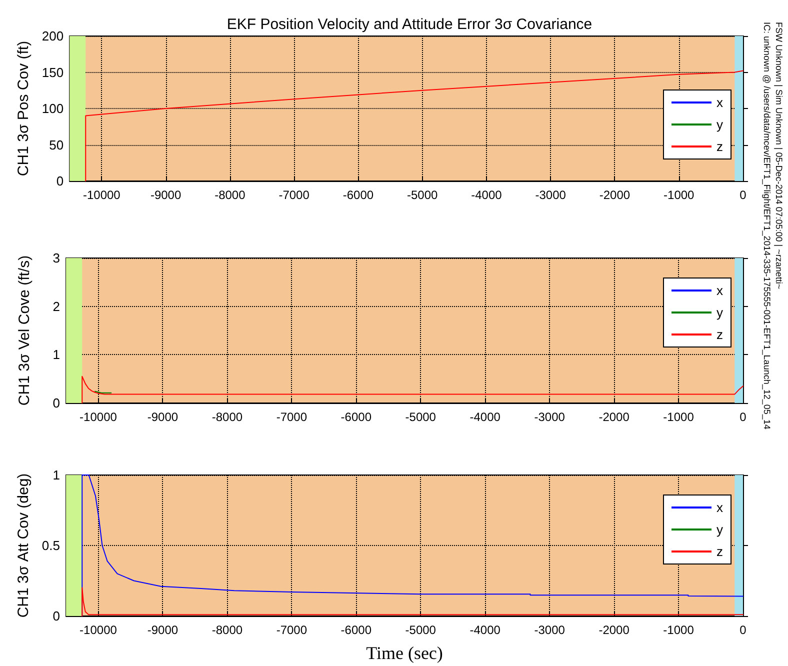 This screenshot has width=788, height=666. I want to click on y-axis-title: CH1 3σ Vel Cove (ft/s), so click(24, 330).